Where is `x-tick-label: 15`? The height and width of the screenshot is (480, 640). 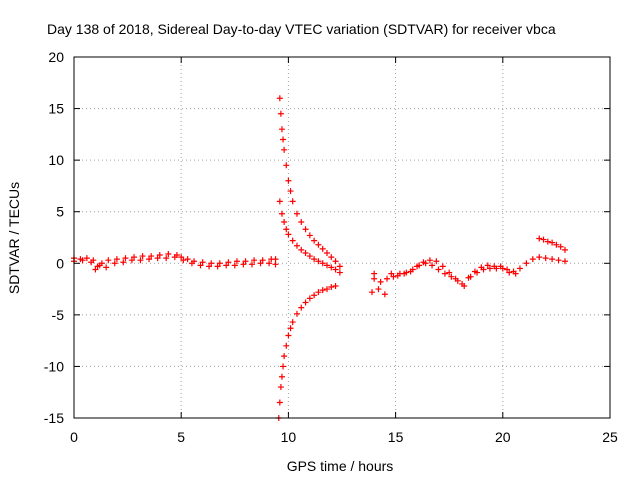
x-tick-label: 15 is located at coordinates (396, 437).